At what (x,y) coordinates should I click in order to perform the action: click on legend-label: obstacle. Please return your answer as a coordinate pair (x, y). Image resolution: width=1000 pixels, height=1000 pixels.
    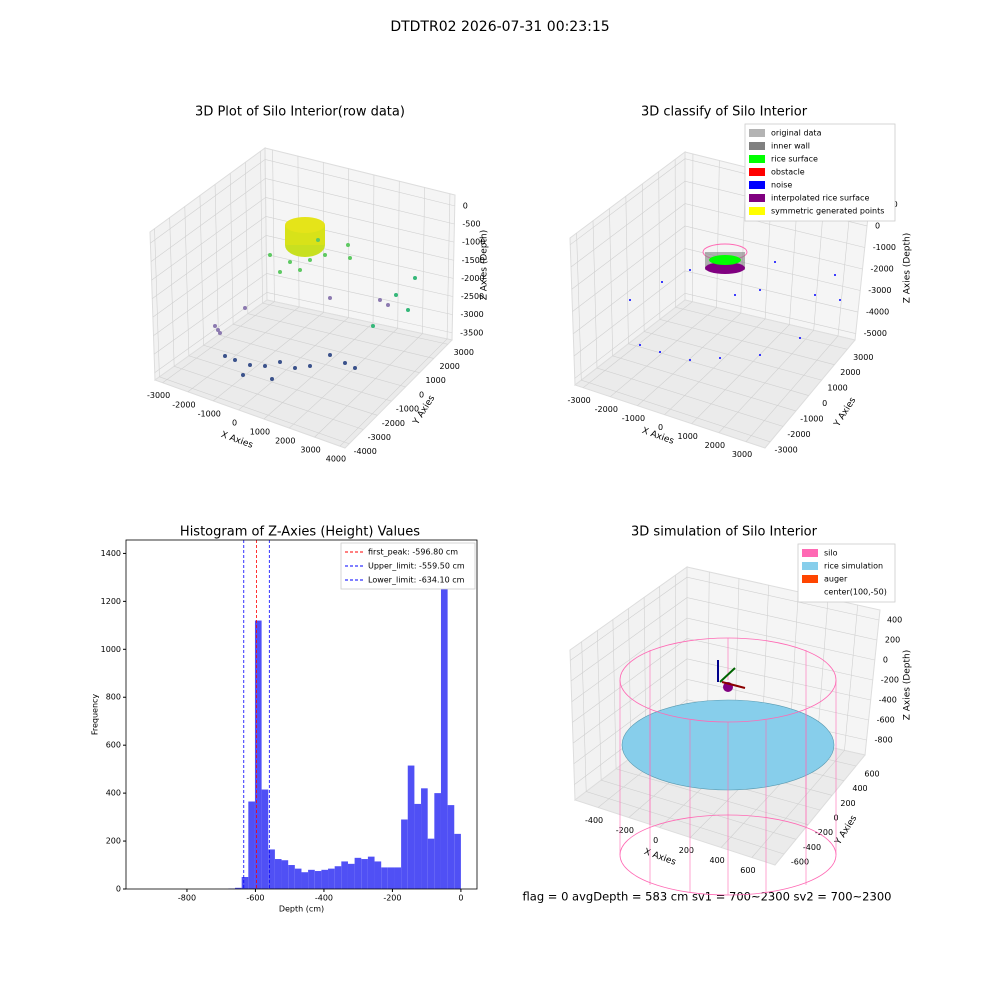
    Looking at the image, I should click on (788, 172).